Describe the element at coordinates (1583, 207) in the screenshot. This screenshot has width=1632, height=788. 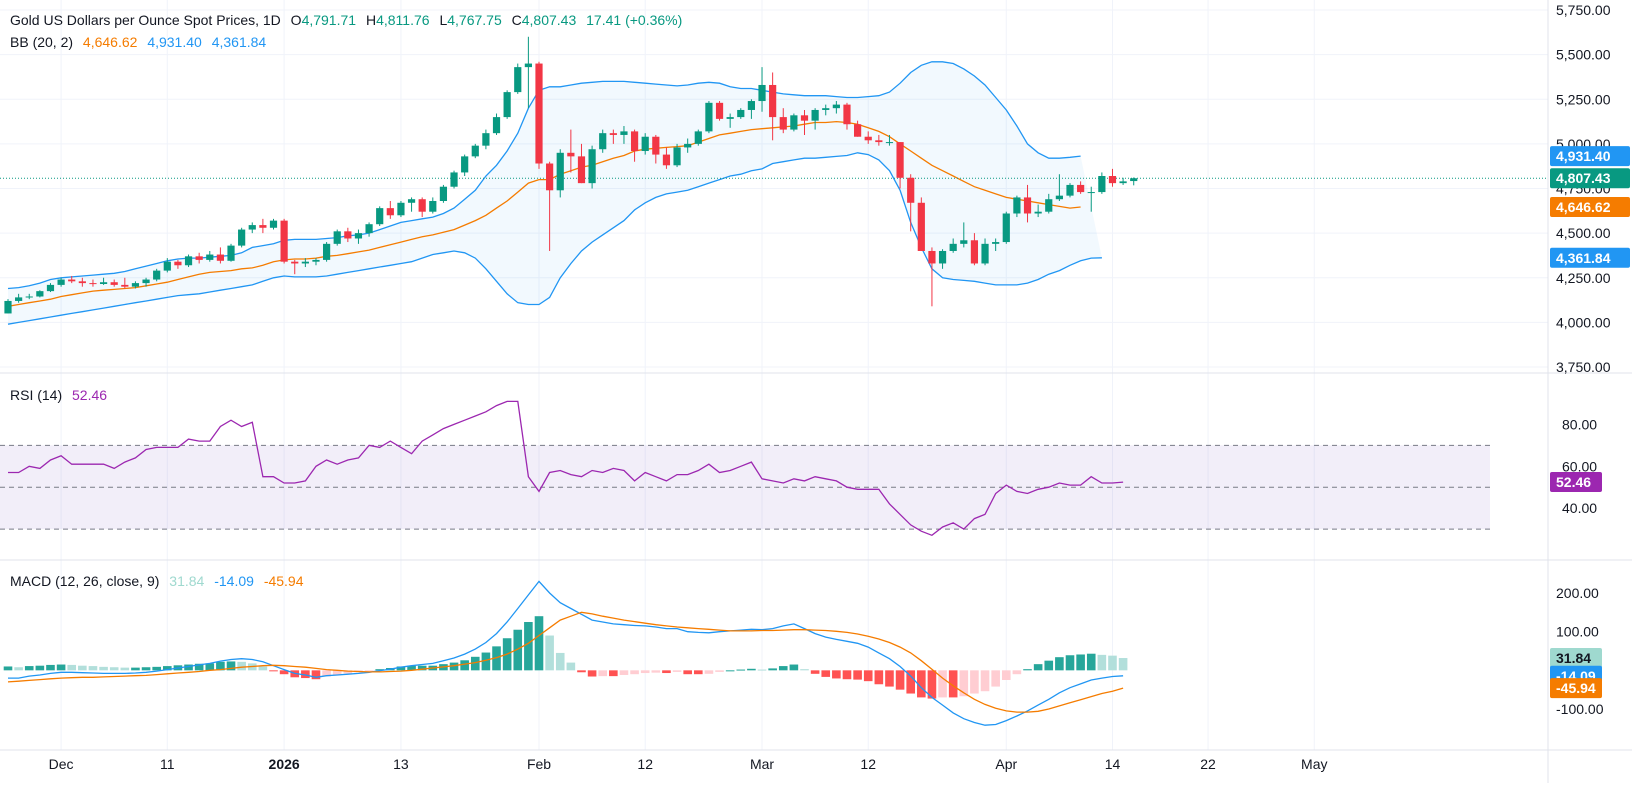
I see `price-tag-label: 4,646.62` at that location.